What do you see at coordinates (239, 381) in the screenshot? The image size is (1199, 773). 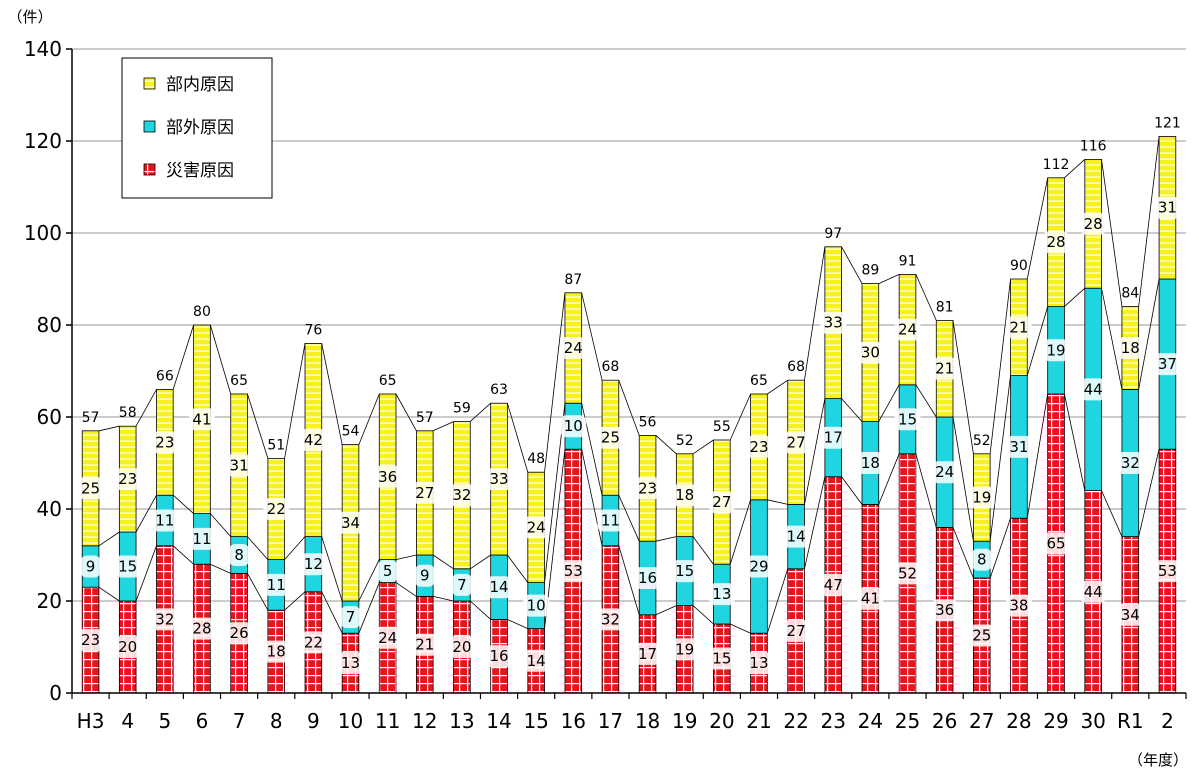 I see `total-label: 65` at bounding box center [239, 381].